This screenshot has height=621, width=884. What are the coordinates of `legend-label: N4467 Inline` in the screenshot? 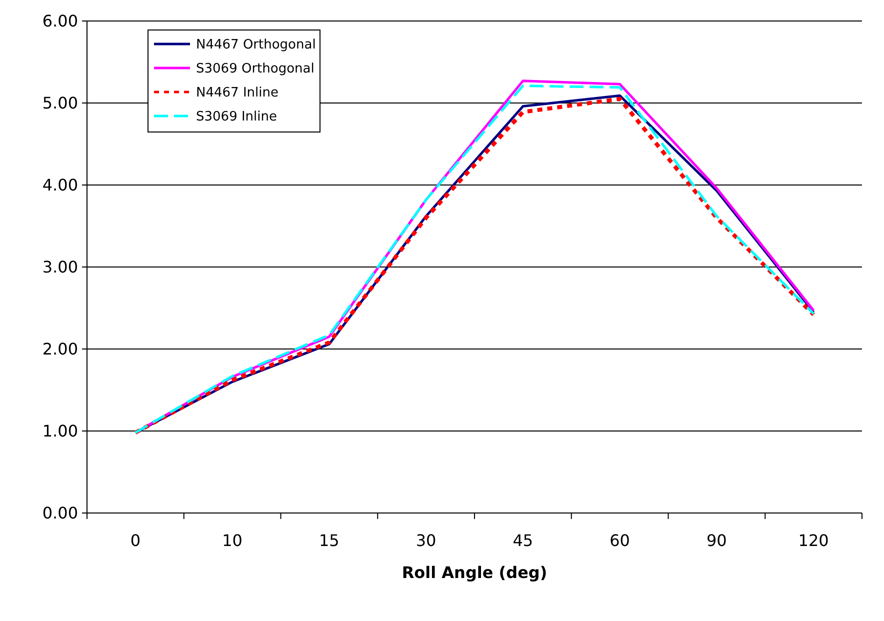 It's located at (237, 93).